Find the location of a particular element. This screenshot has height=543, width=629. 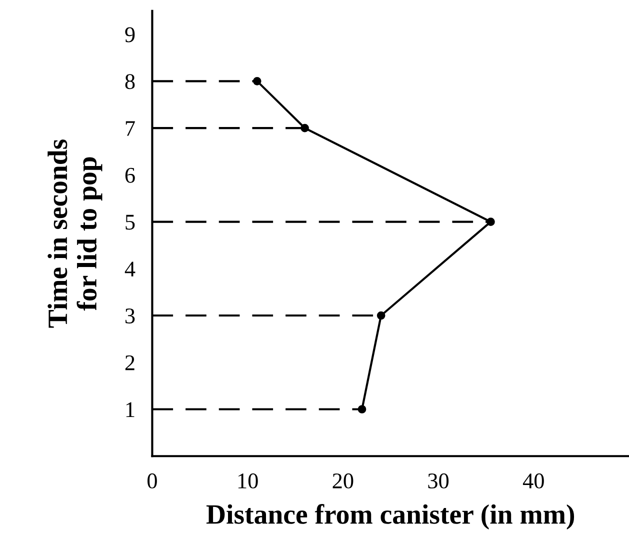

y-tick-label: 3 is located at coordinates (130, 316).